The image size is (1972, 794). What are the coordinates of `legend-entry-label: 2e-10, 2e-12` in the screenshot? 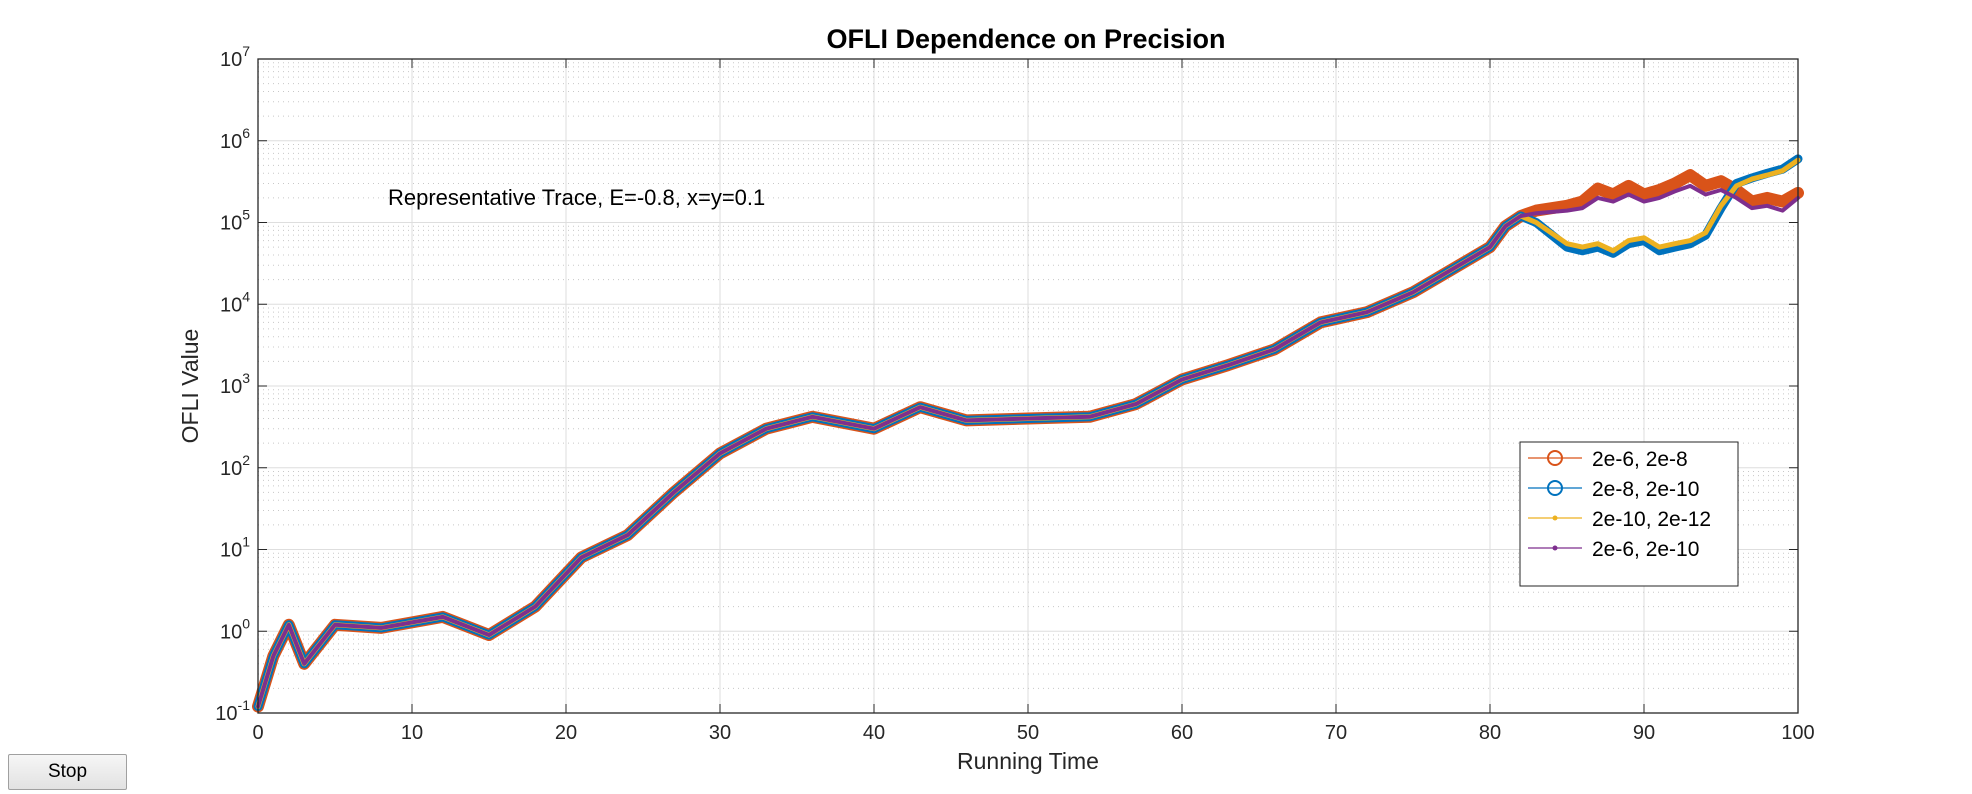 It's located at (1651, 519).